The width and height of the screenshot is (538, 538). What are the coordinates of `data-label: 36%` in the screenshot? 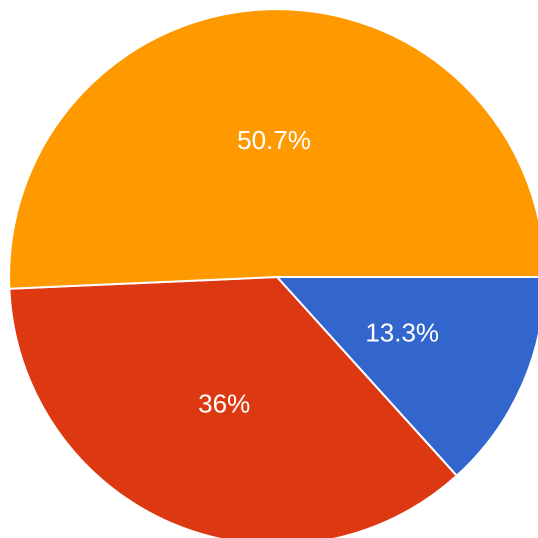 It's located at (224, 403).